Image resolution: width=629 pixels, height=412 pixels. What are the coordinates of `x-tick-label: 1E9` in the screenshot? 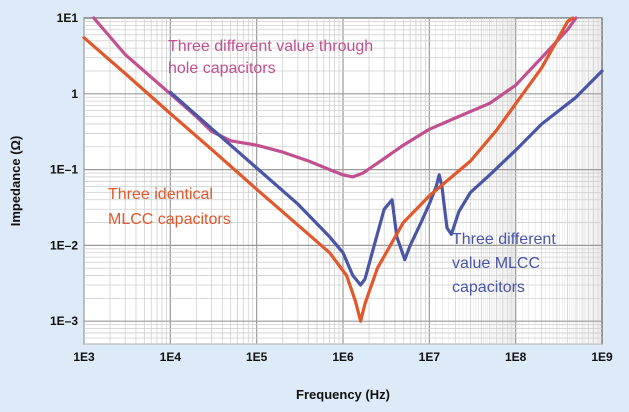 It's located at (602, 357).